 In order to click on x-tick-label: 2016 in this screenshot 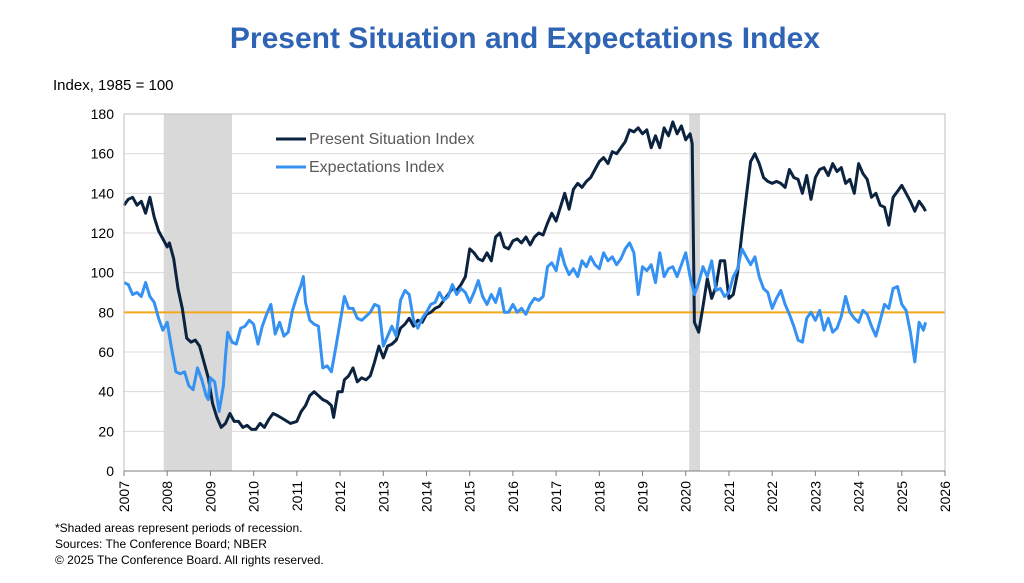, I will do `click(513, 496)`.